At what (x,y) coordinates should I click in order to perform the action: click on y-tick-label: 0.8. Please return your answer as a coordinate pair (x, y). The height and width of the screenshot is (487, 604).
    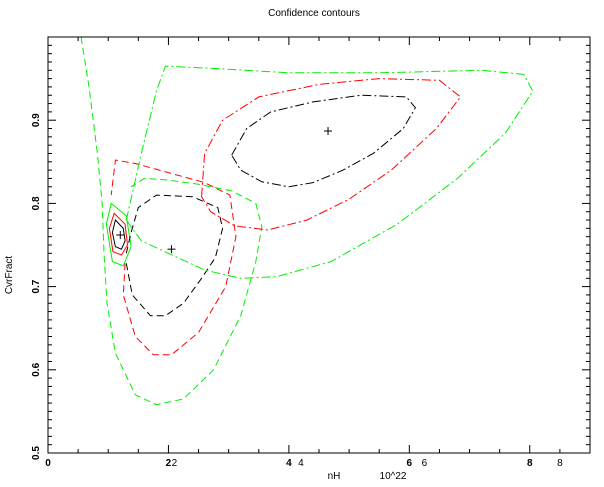
    Looking at the image, I should click on (36, 203).